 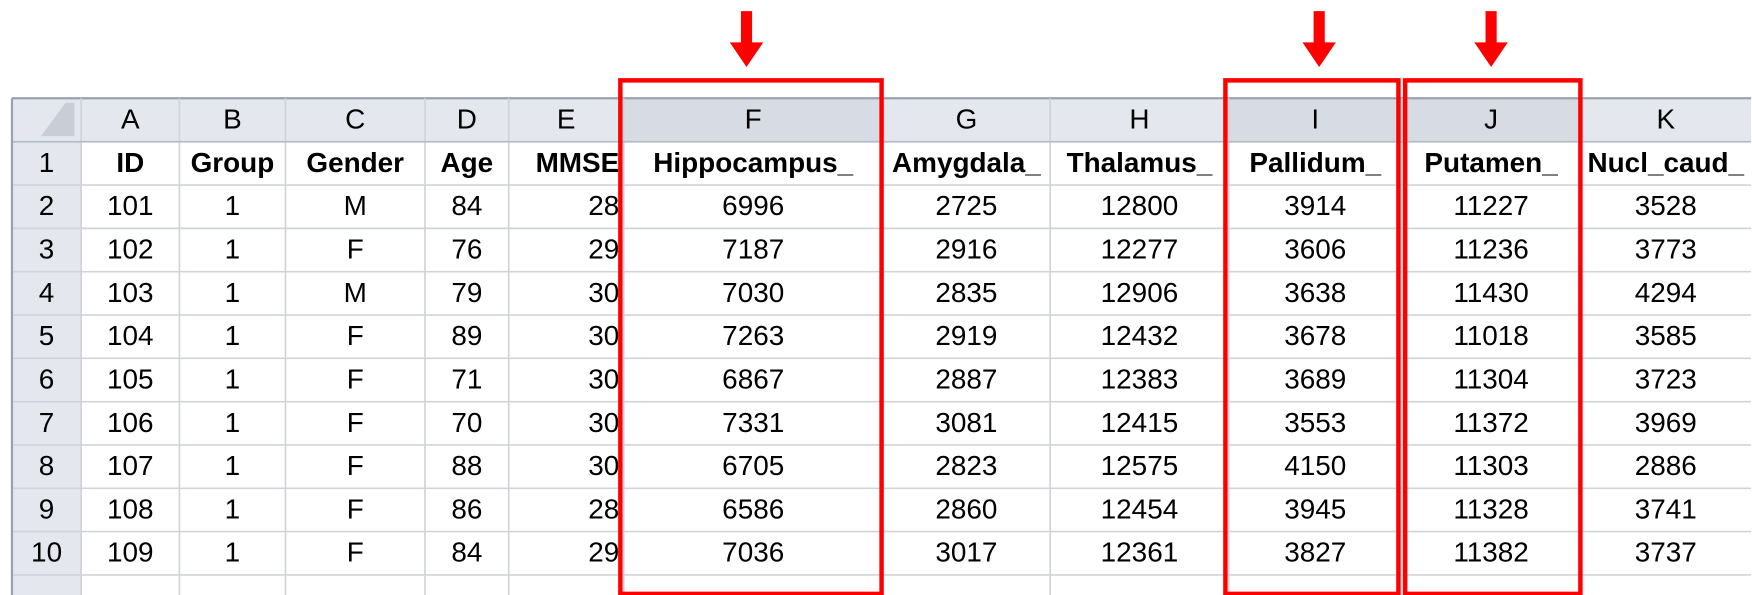 What do you see at coordinates (966, 292) in the screenshot?
I see `cell: 2835` at bounding box center [966, 292].